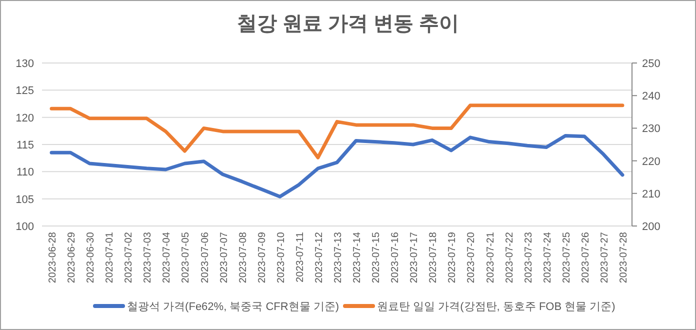 The width and height of the screenshot is (696, 330). What do you see at coordinates (548, 258) in the screenshot?
I see `x-tick-label: 2023-07-24` at bounding box center [548, 258].